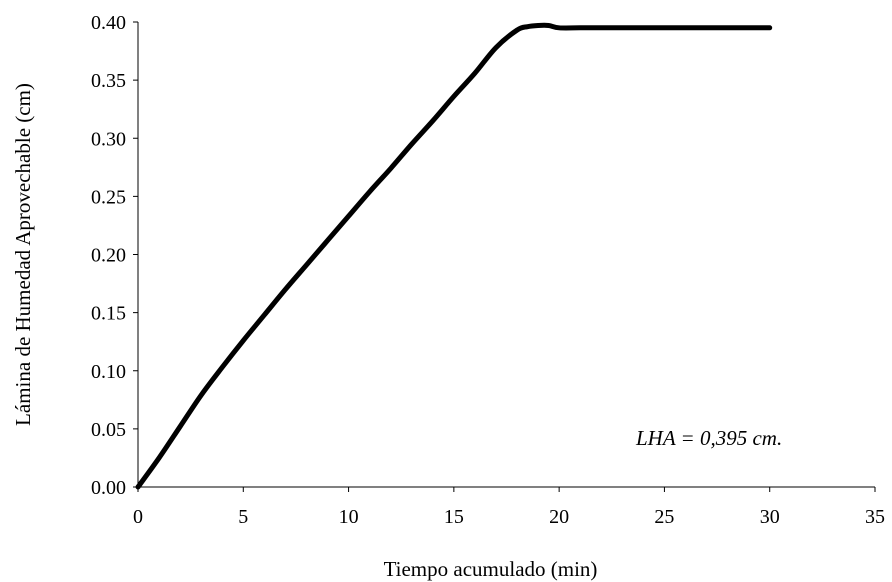 This screenshot has width=892, height=582. I want to click on x-tick-label: 0, so click(138, 517).